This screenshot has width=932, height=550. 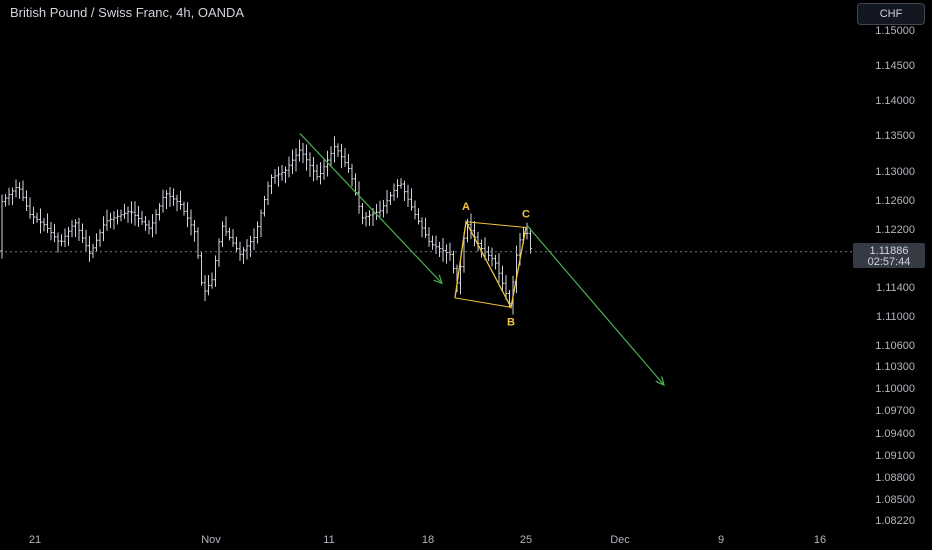 I want to click on abc-channel, so click(x=490, y=264).